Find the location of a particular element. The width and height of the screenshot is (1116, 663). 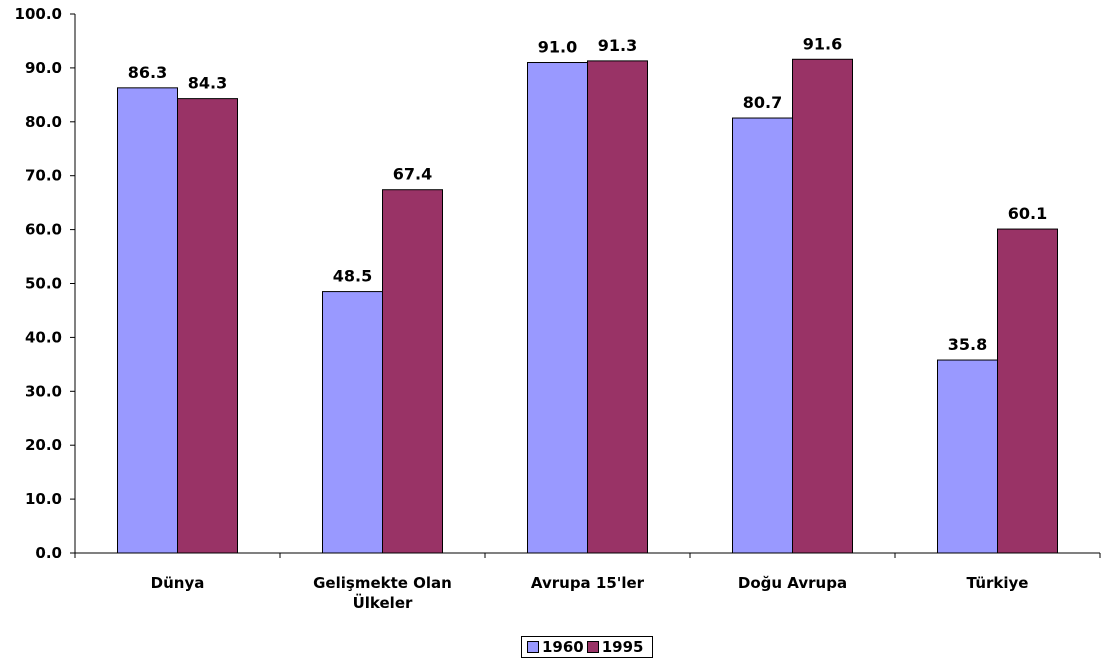

y-tick-label: 90.0 is located at coordinates (43, 68).